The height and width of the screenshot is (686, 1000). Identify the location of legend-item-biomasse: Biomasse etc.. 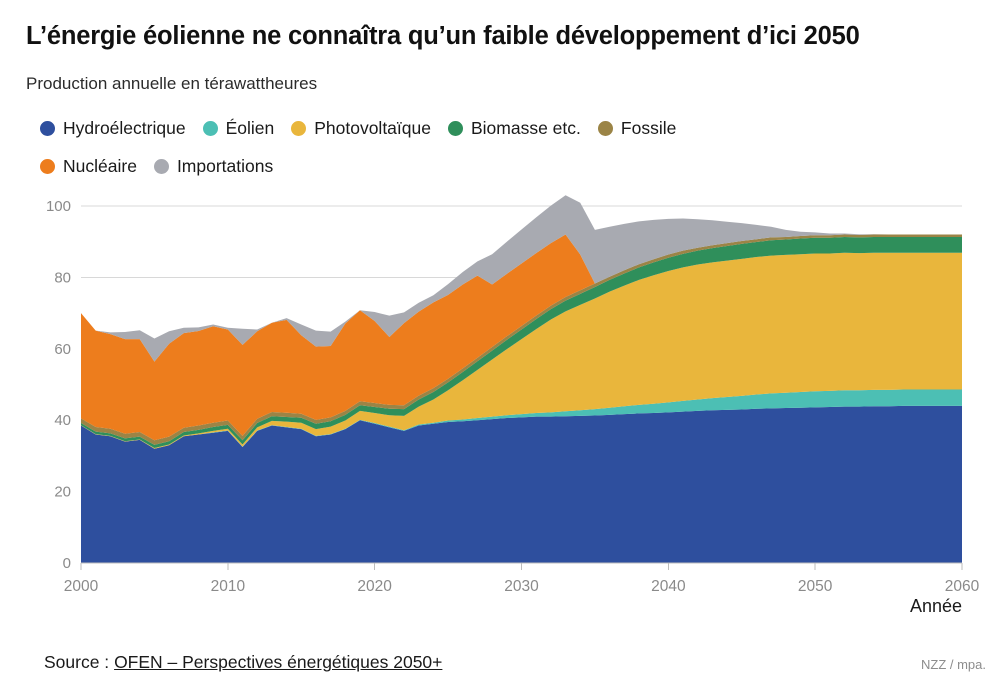
(514, 128).